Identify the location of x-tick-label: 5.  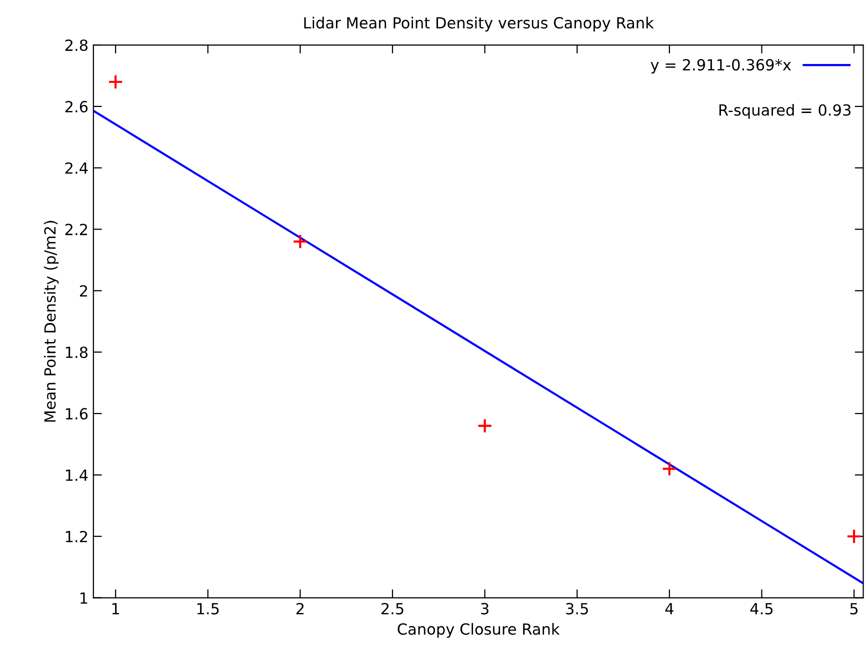
(854, 608).